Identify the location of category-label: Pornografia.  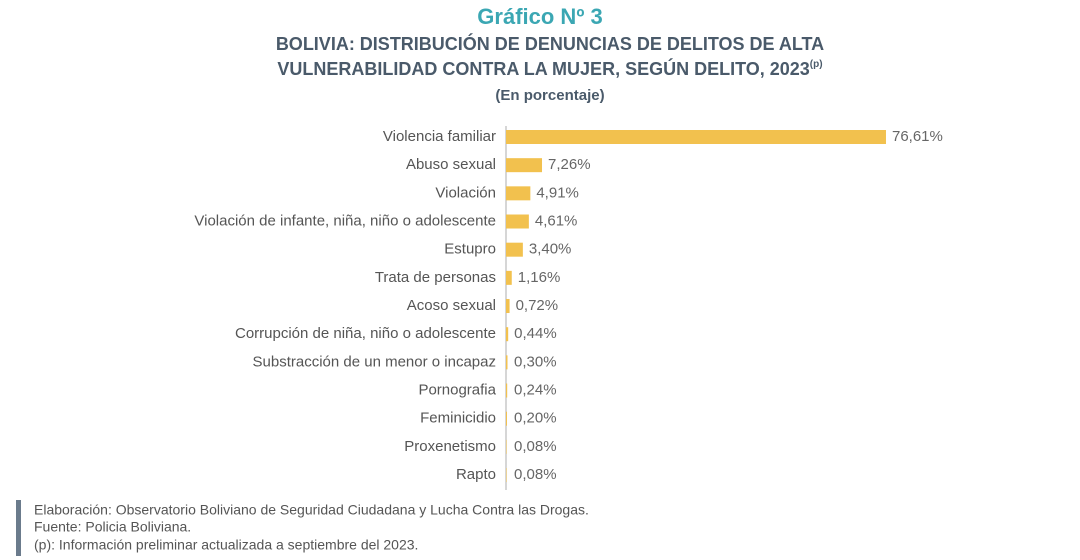
(457, 389).